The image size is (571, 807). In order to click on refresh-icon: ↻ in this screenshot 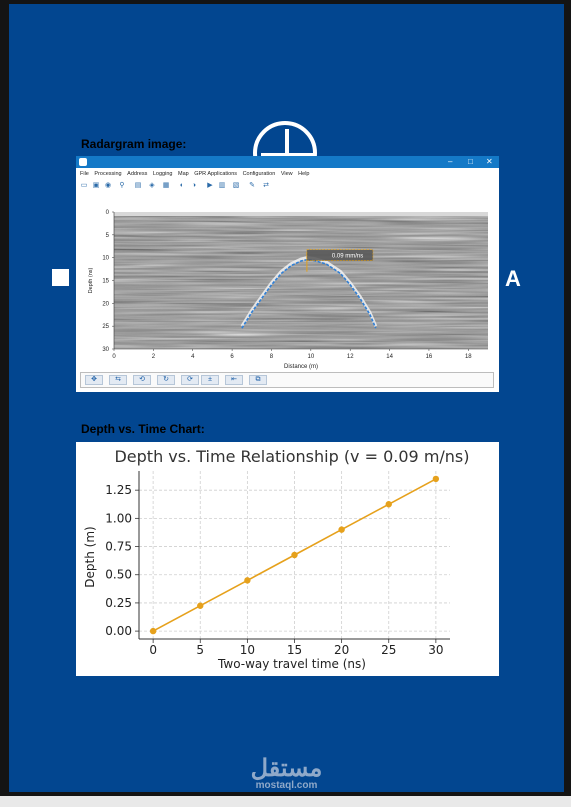, I will do `click(166, 380)`.